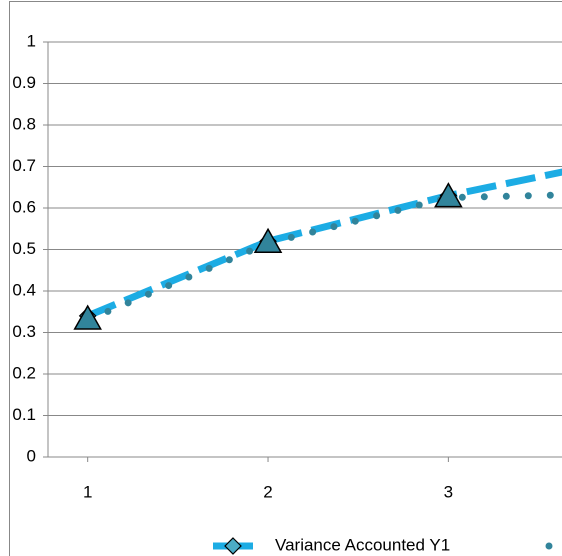 The width and height of the screenshot is (562, 556). What do you see at coordinates (362, 544) in the screenshot?
I see `legend-label: Variance Accounted Y1` at bounding box center [362, 544].